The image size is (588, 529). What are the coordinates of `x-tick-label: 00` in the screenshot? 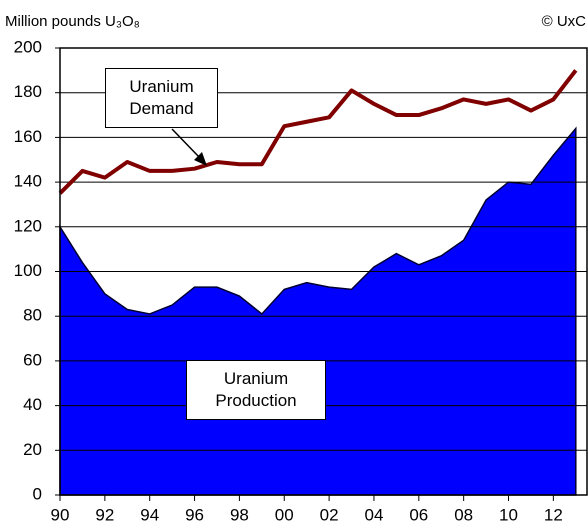 It's located at (284, 514).